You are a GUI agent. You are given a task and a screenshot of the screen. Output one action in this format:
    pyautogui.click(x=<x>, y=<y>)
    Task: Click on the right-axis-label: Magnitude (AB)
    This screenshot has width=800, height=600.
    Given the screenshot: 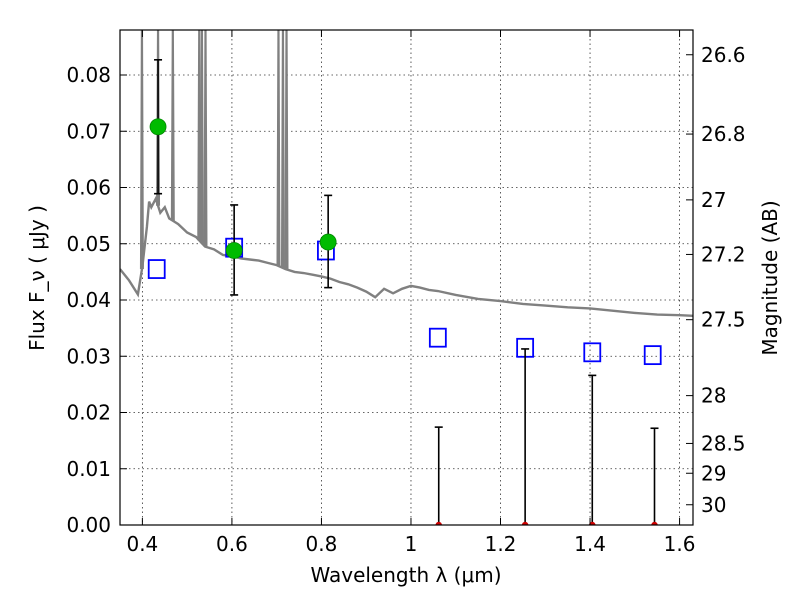 What is the action you would take?
    pyautogui.click(x=770, y=277)
    